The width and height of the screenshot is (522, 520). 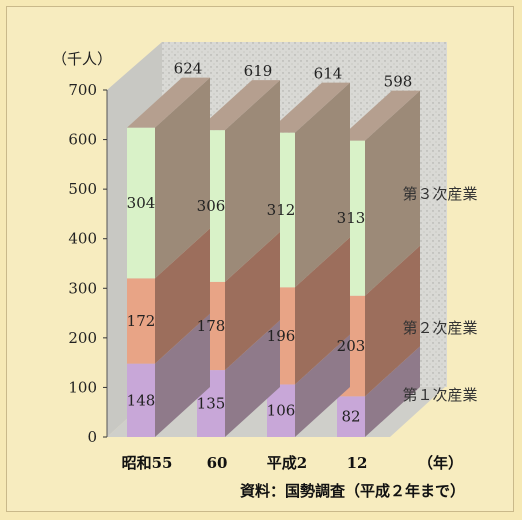 I want to click on source-note: 資料：国勢調査（平成２年まで）, so click(x=352, y=491).